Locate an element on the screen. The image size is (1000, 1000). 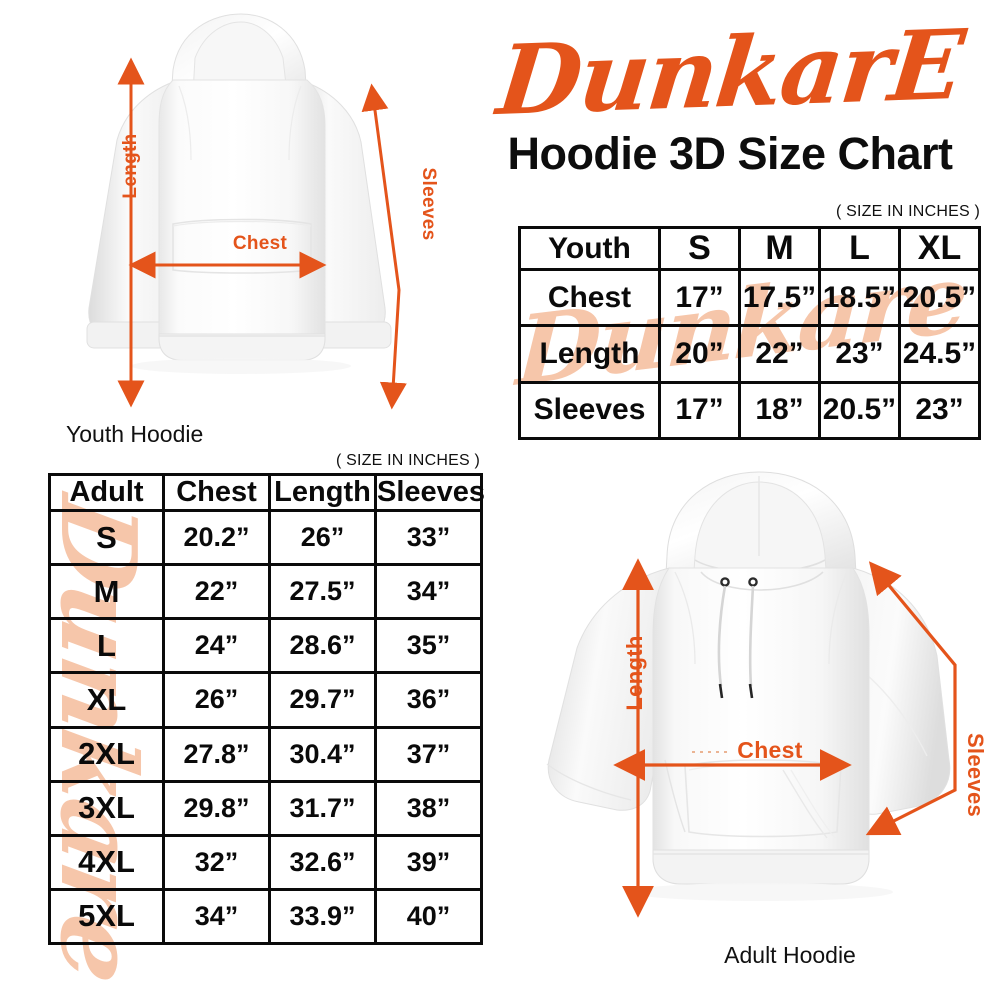
table-row: L 24” 28.6” 35” is located at coordinates (265, 646).